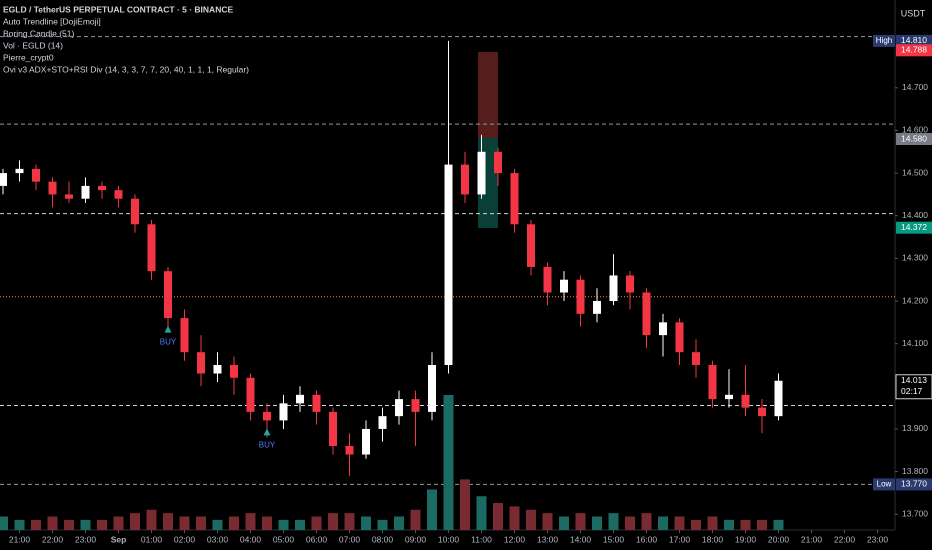 The image size is (932, 550). What do you see at coordinates (915, 258) in the screenshot?
I see `y-tick-label: 14.300` at bounding box center [915, 258].